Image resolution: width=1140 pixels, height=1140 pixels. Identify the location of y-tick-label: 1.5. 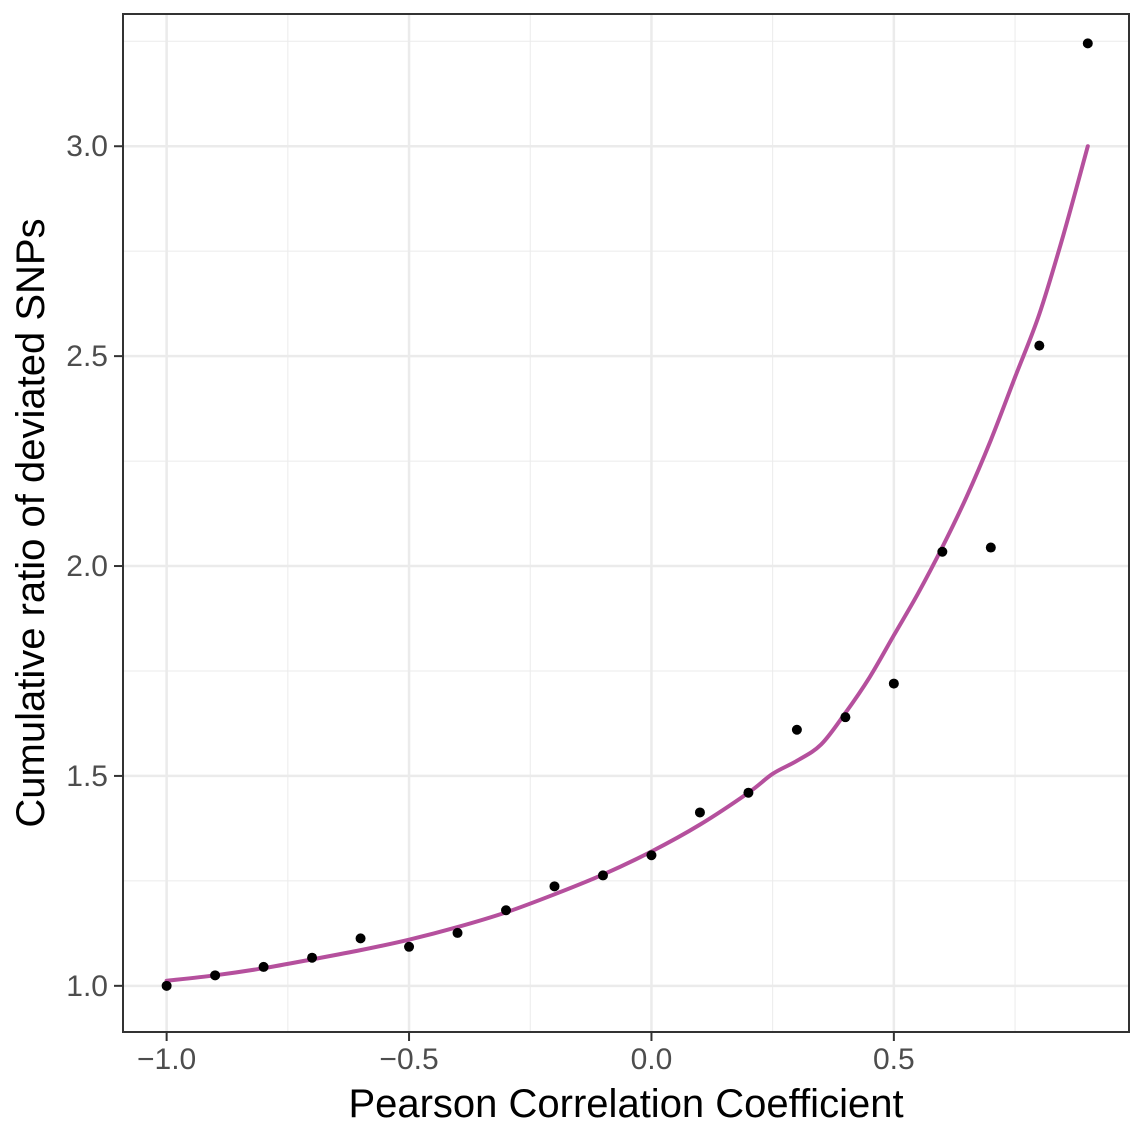
(87, 776).